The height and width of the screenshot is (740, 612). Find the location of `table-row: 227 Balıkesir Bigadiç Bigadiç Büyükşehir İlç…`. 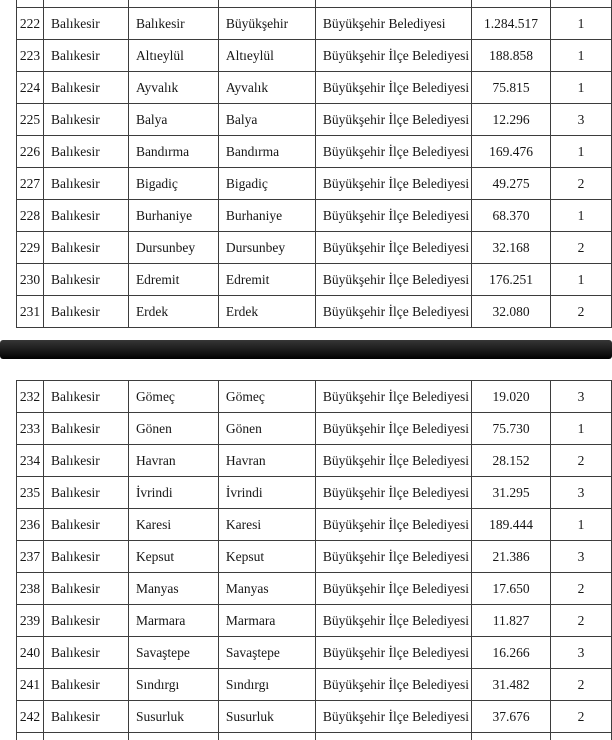

table-row: 227 Balıkesir Bigadiç Bigadiç Büyükşehir İlç… is located at coordinates (314, 183).